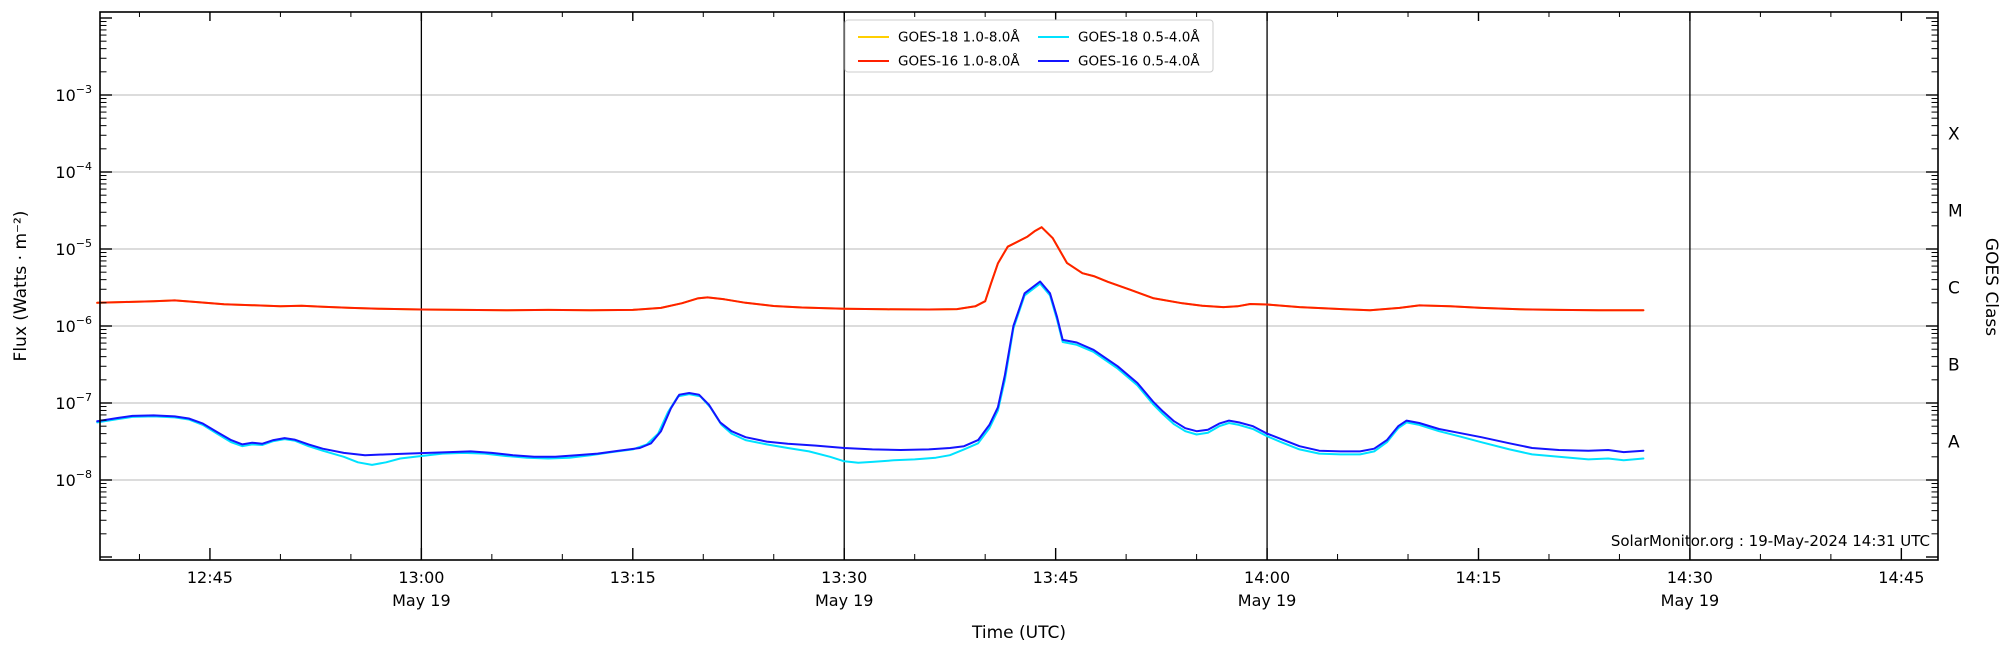 Image resolution: width=2000 pixels, height=650 pixels. I want to click on y-tick-label: 10⁻⁷, so click(73, 402).